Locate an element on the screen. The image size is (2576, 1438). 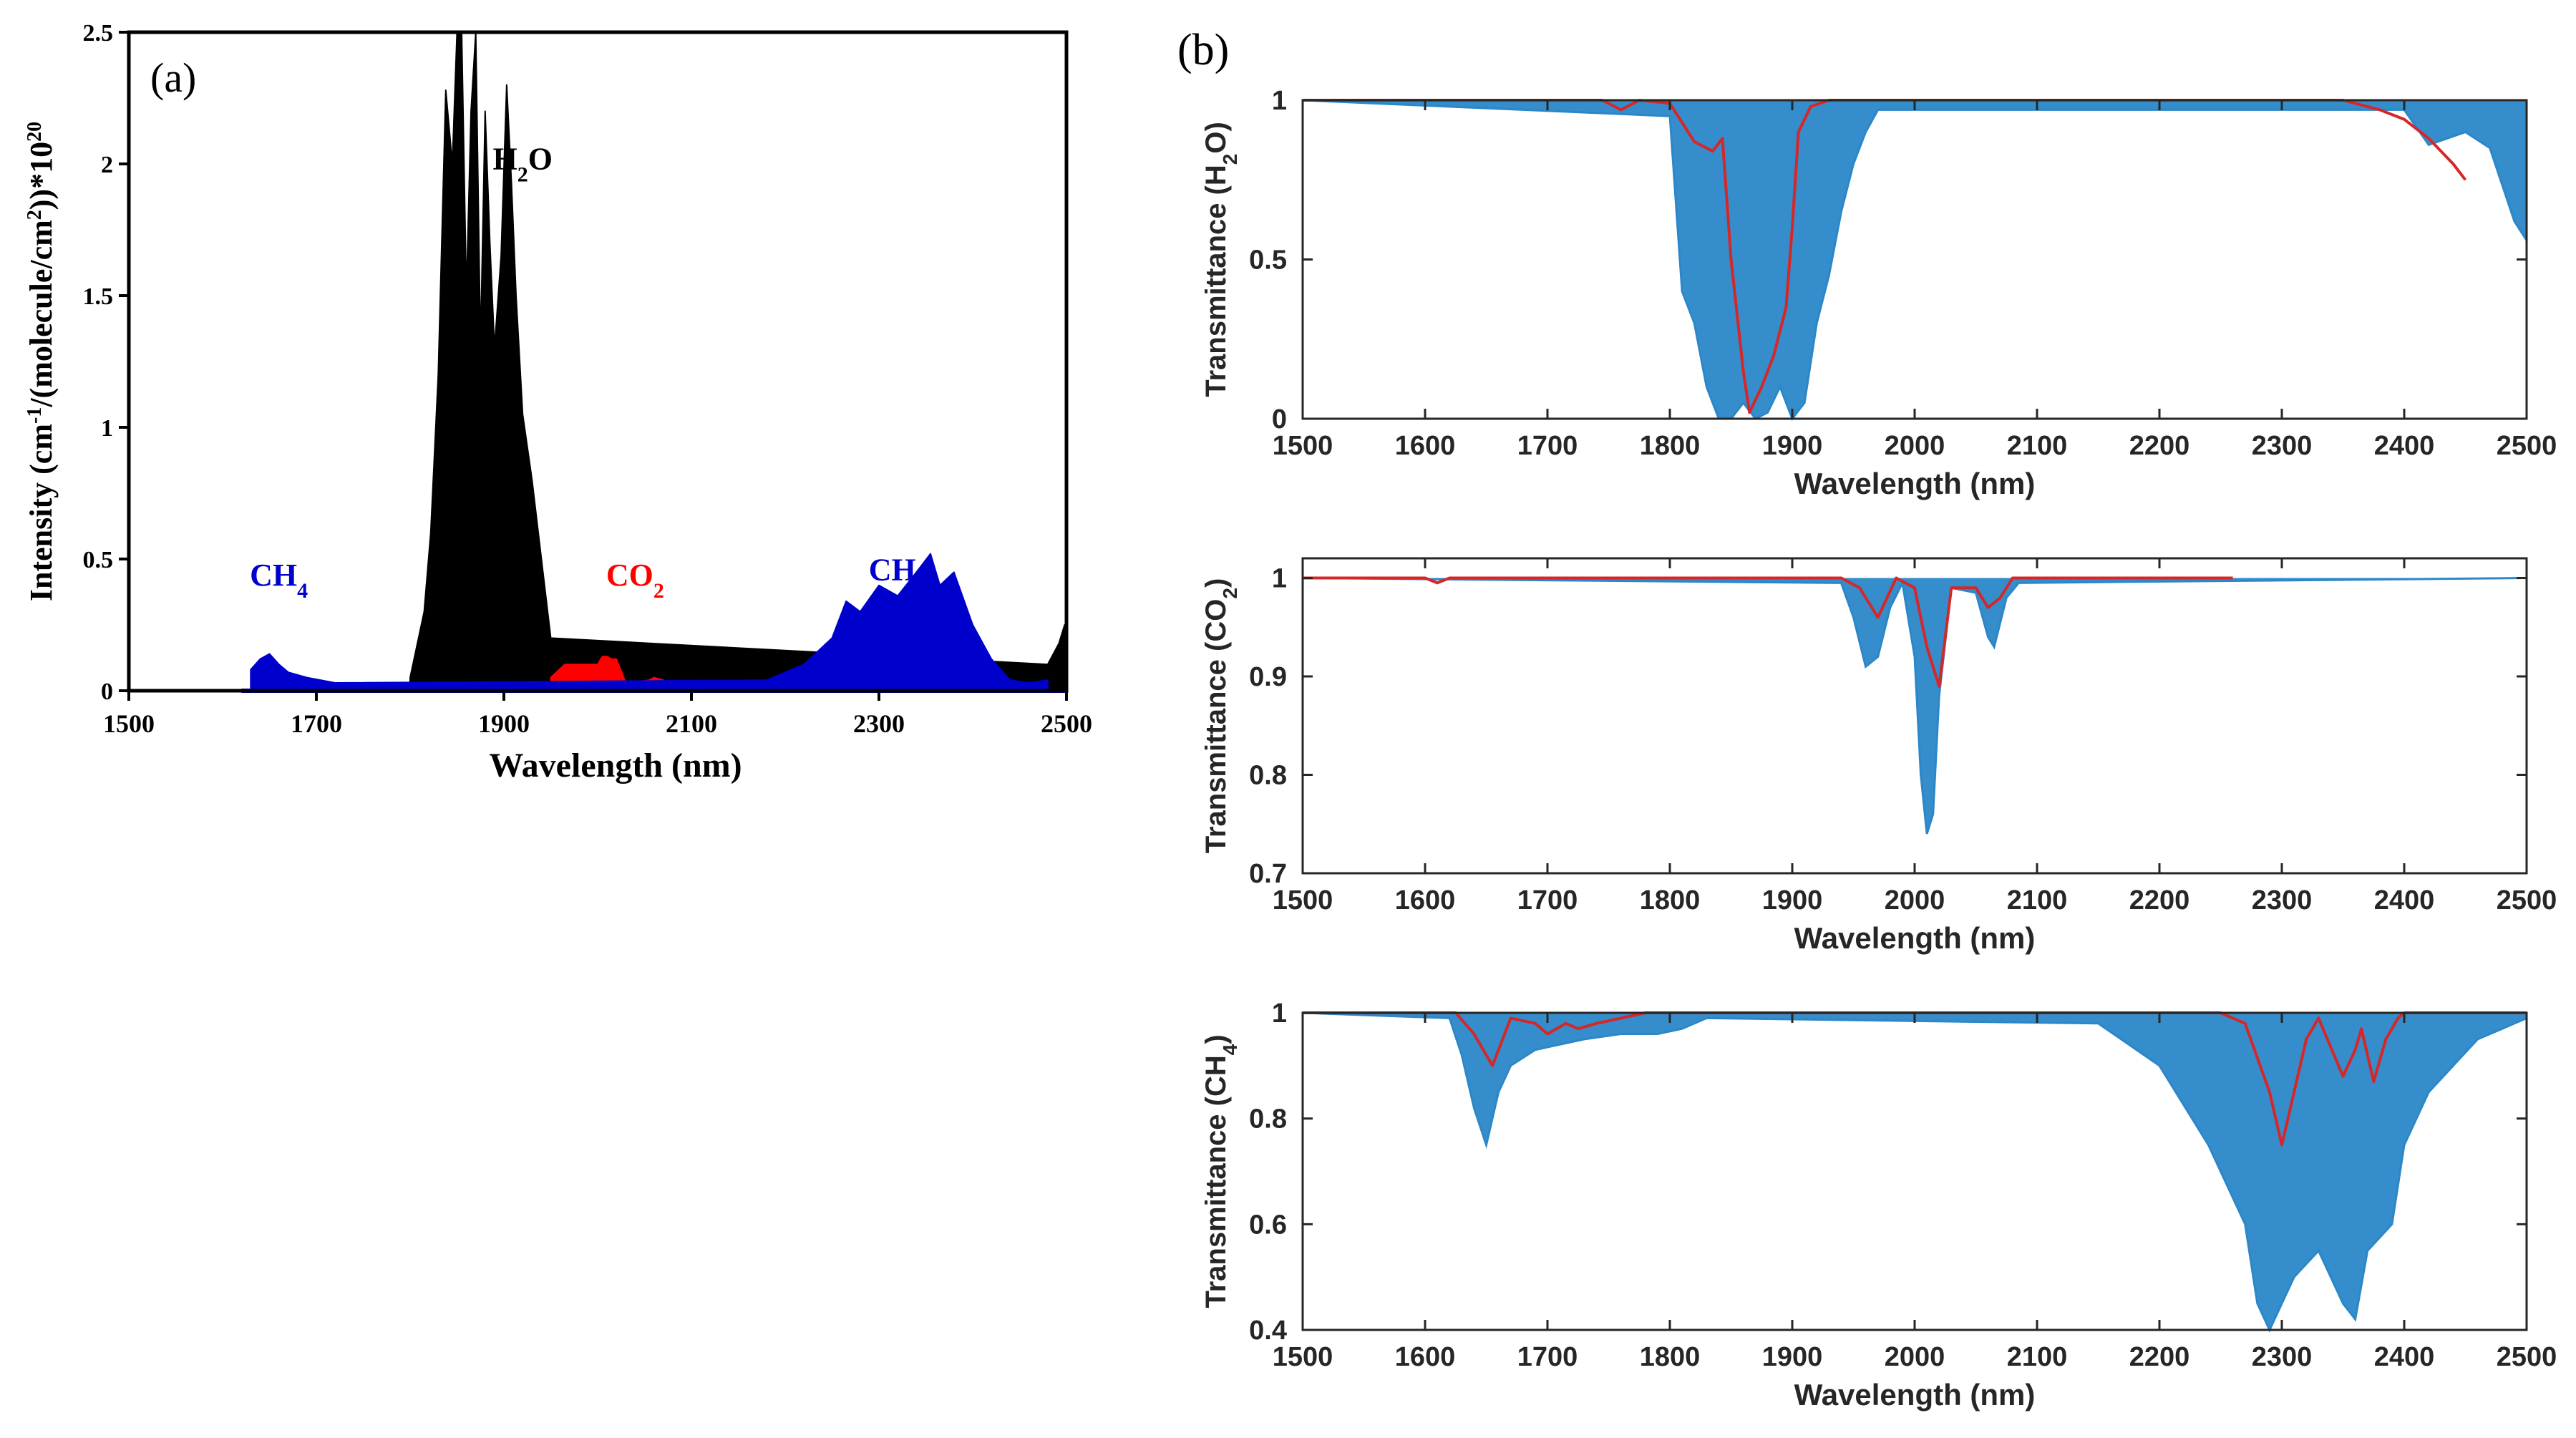
y-axis-label-subscript: 4 is located at coordinates (1230, 1049).